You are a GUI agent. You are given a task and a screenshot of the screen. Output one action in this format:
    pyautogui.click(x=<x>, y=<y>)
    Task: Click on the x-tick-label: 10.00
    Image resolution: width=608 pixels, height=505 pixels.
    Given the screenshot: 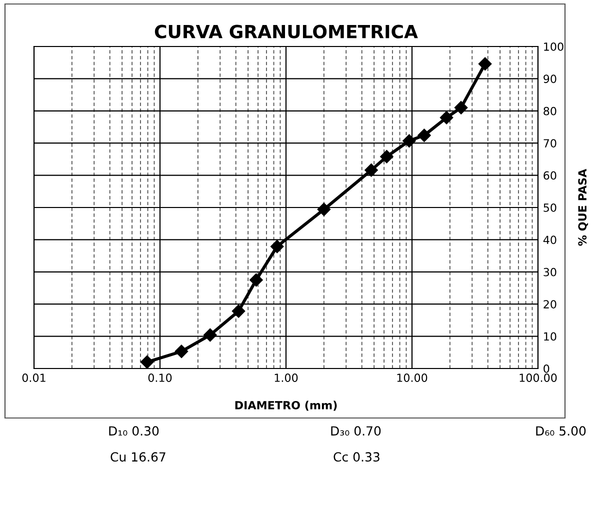 What is the action you would take?
    pyautogui.click(x=412, y=378)
    